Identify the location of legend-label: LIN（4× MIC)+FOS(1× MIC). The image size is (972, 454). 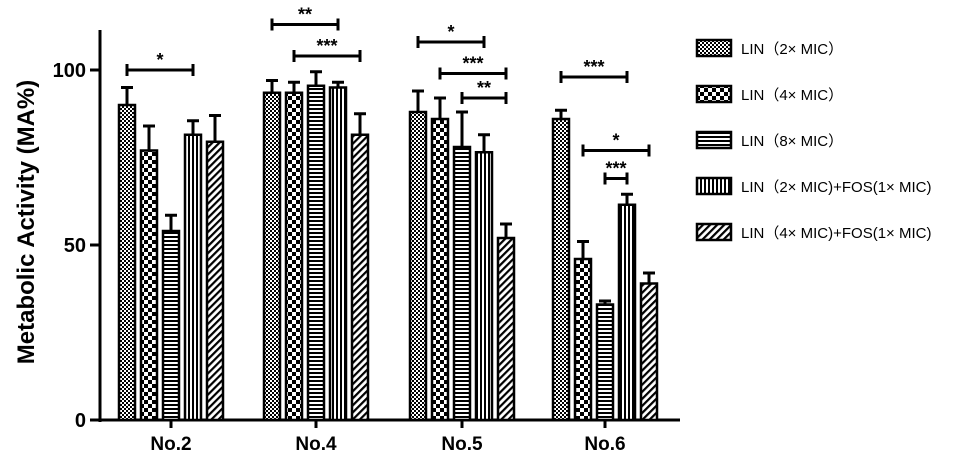
(836, 233).